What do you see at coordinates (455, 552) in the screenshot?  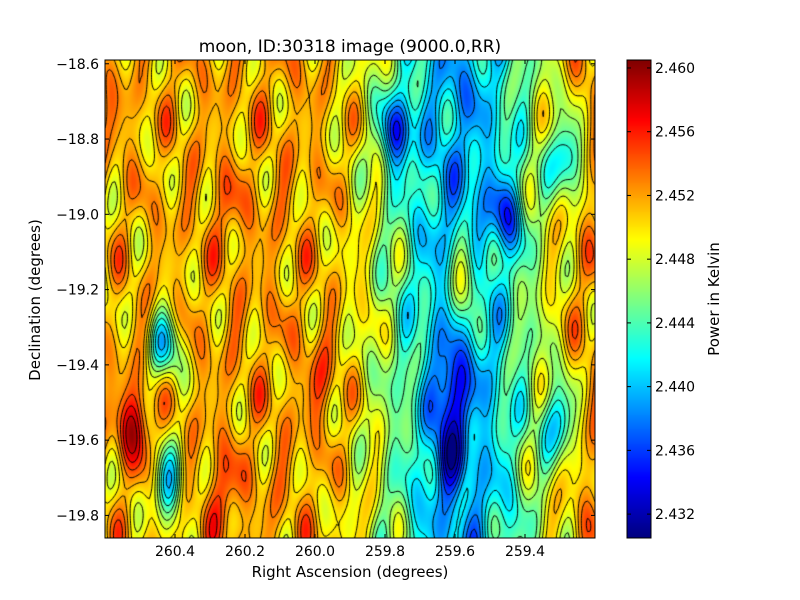 I see `x-tick-label: 259.6` at bounding box center [455, 552].